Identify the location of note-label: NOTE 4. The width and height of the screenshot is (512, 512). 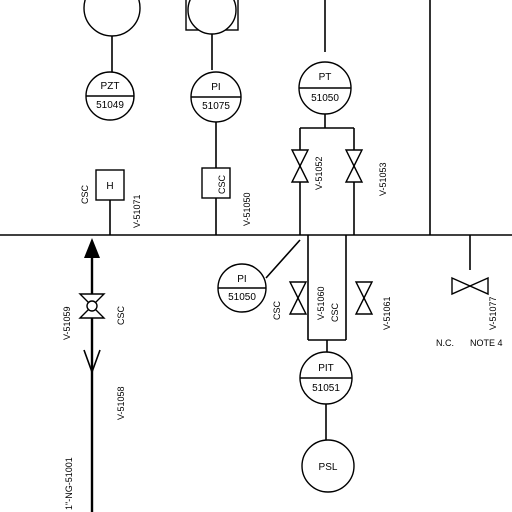
(486, 343).